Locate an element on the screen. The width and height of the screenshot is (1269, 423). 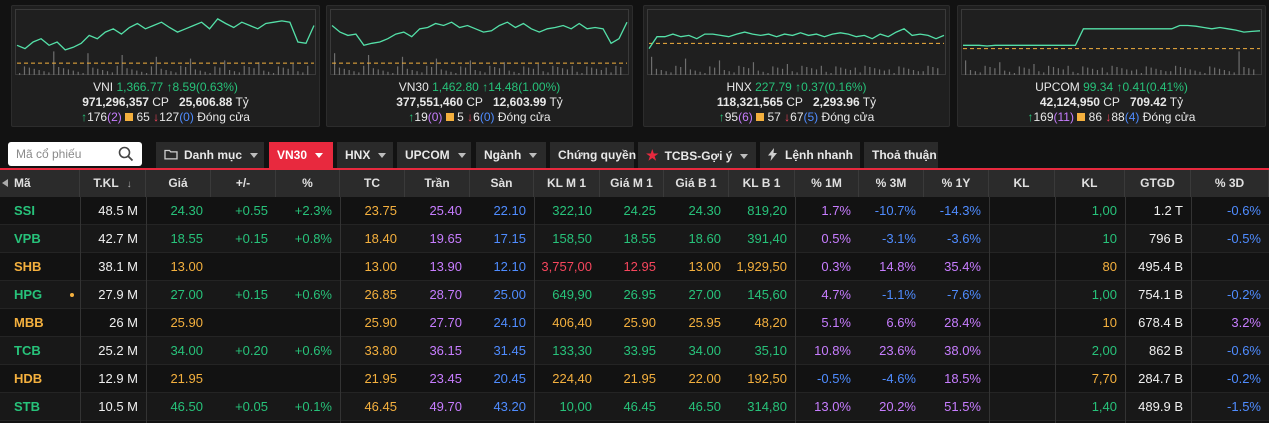
header-ceiling: Trần is located at coordinates (437, 183).